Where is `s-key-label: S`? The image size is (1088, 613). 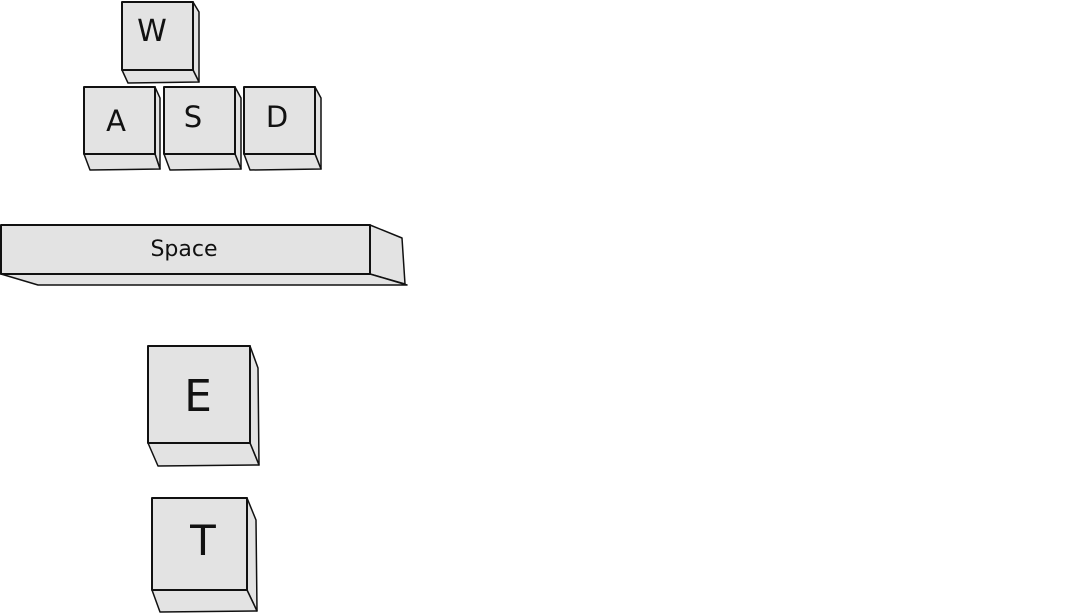 s-key-label: S is located at coordinates (193, 117).